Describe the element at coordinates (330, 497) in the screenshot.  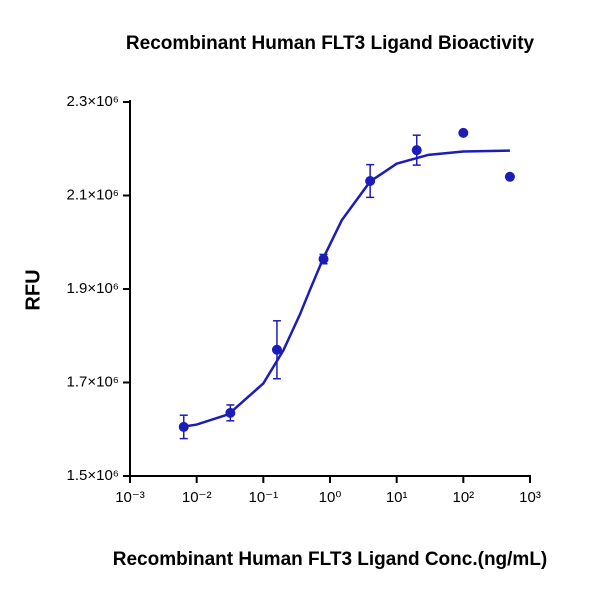
I see `x-tick-label: 10⁰` at that location.